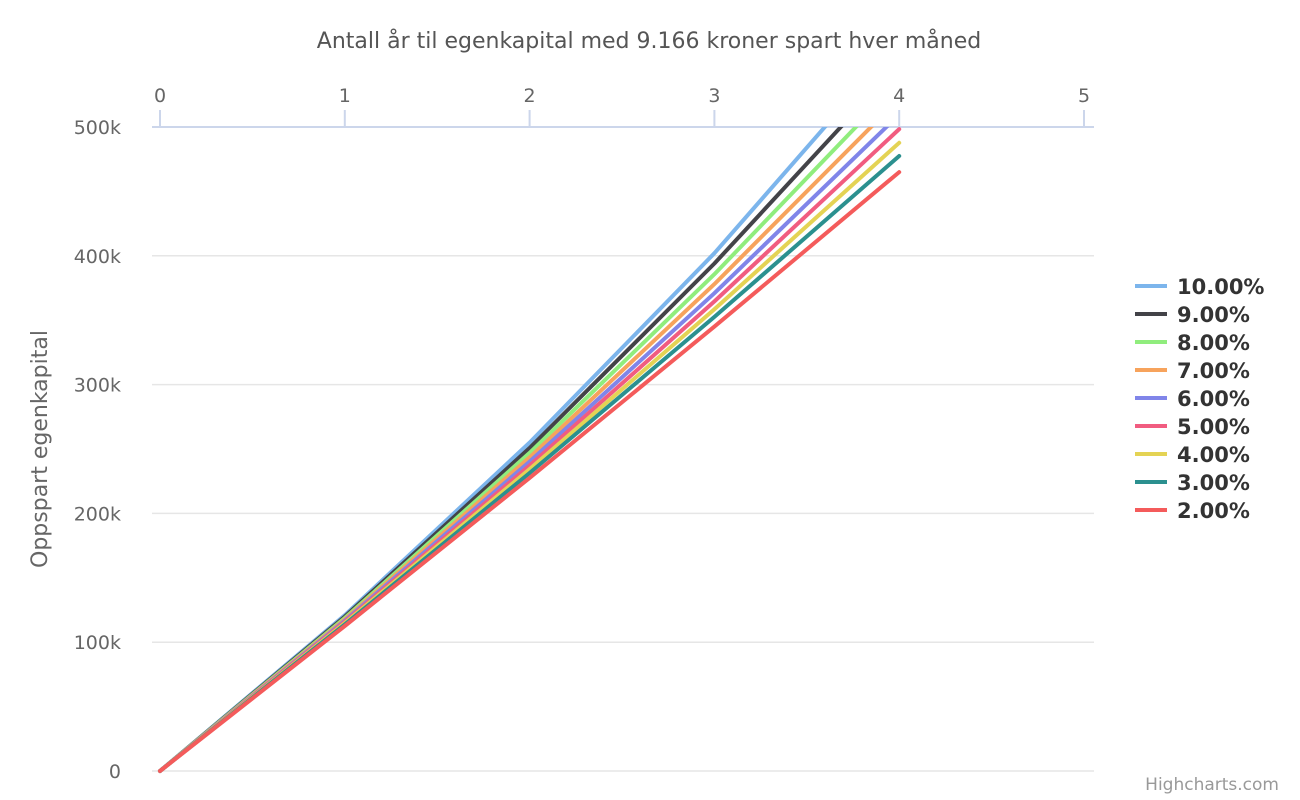  I want to click on credits-label: Highcharts.com, so click(1212, 785).